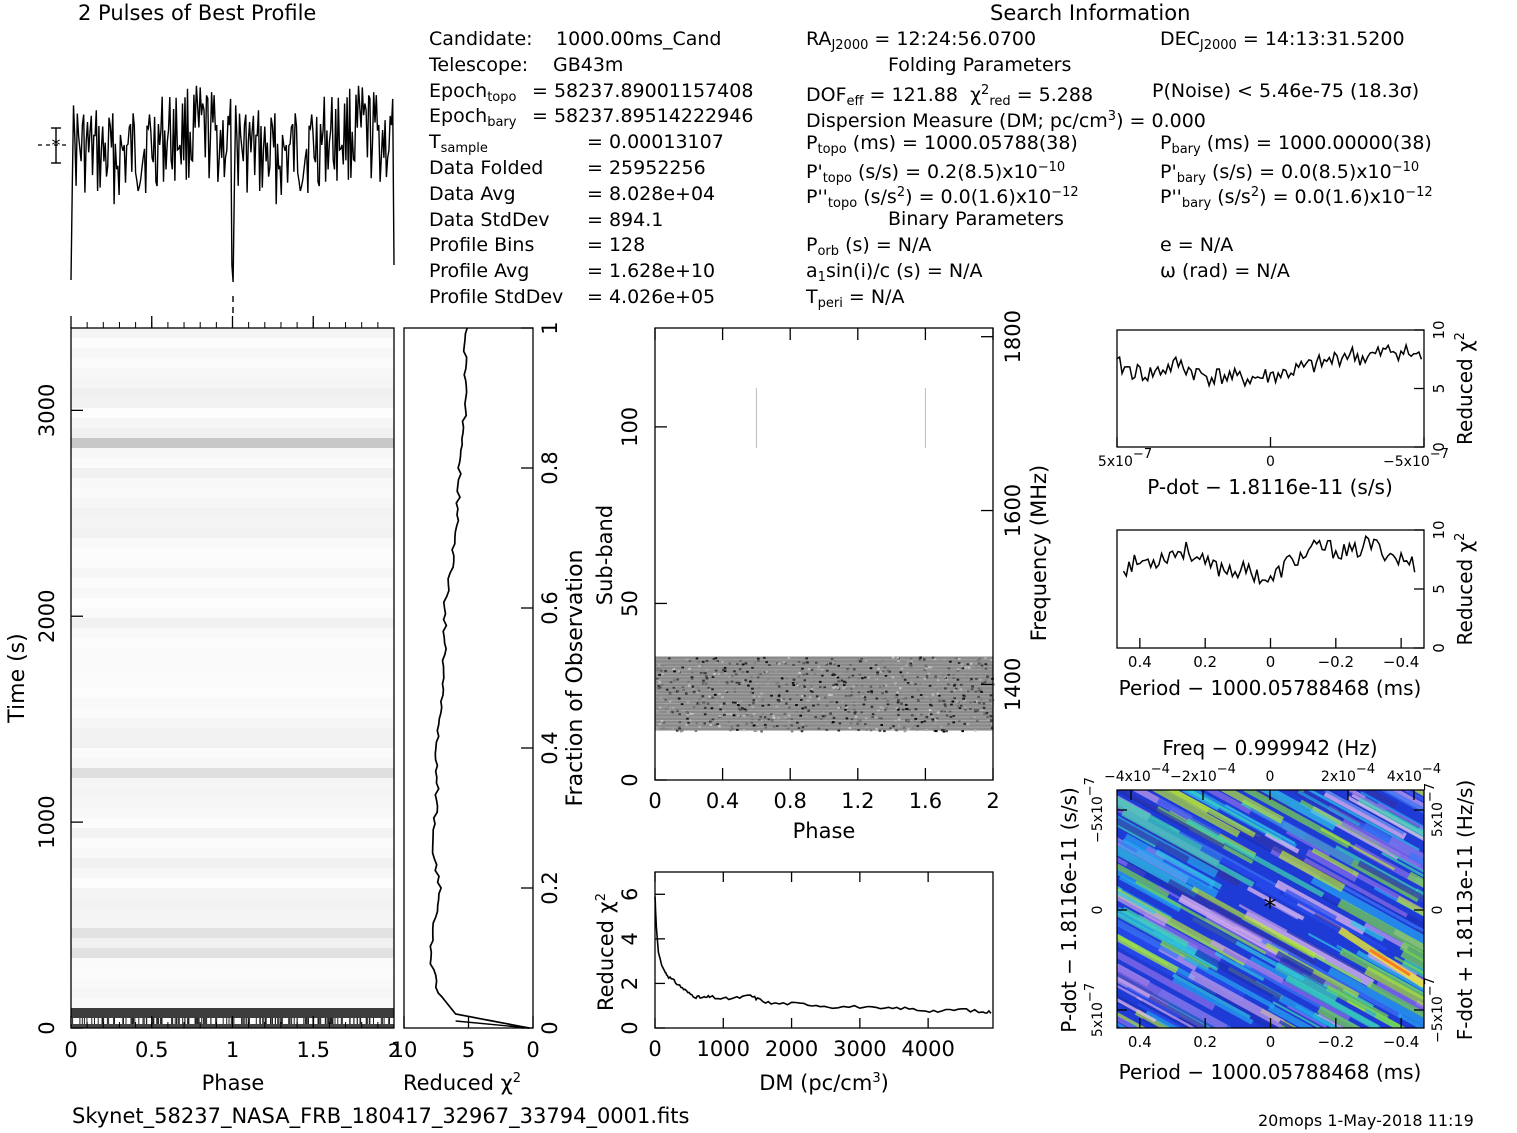 The height and width of the screenshot is (1133, 1517). Describe the element at coordinates (492, 1024) in the screenshot. I see `time-chi2-tail` at that location.